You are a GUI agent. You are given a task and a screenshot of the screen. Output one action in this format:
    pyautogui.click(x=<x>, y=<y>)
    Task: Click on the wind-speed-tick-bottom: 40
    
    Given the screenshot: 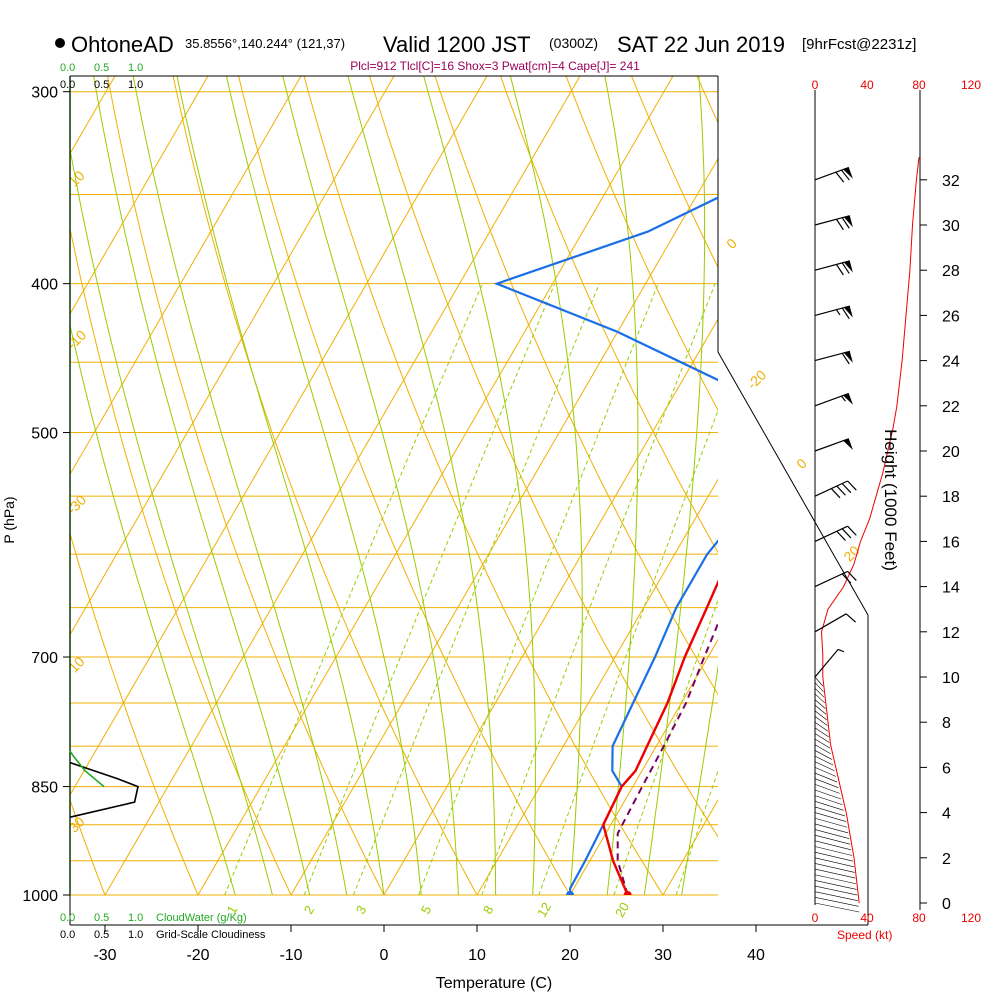 What is the action you would take?
    pyautogui.click(x=867, y=918)
    